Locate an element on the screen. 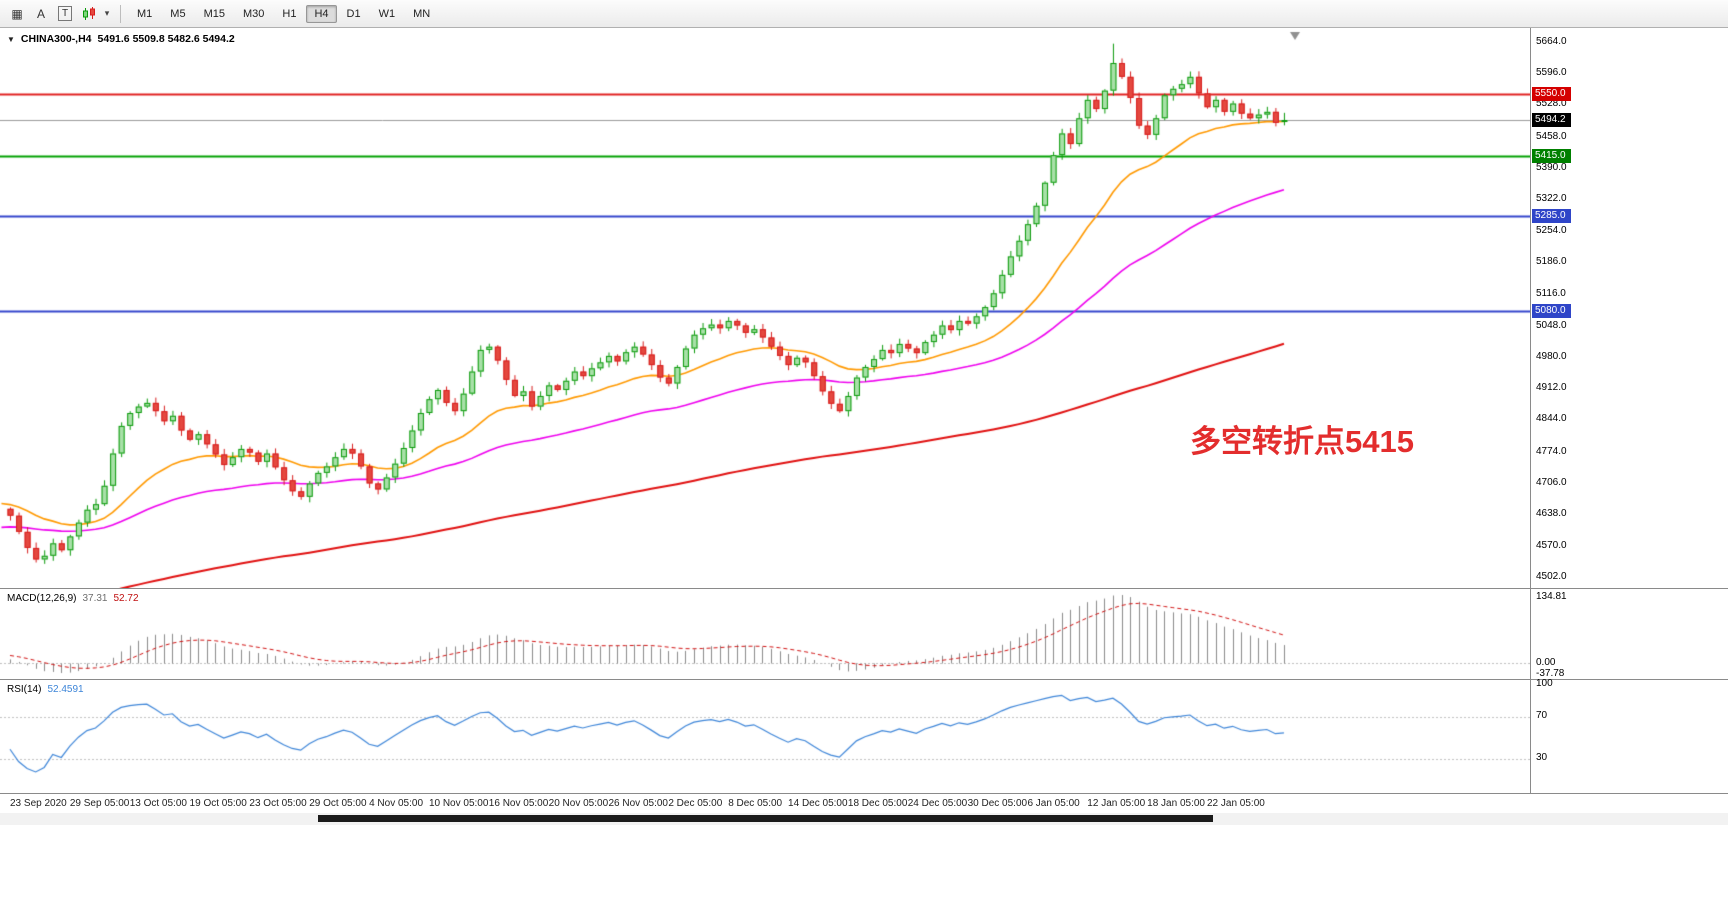 The image size is (1728, 900). rsi-pane: RSI(14) 52.4591 100 70 30 is located at coordinates (864, 736).